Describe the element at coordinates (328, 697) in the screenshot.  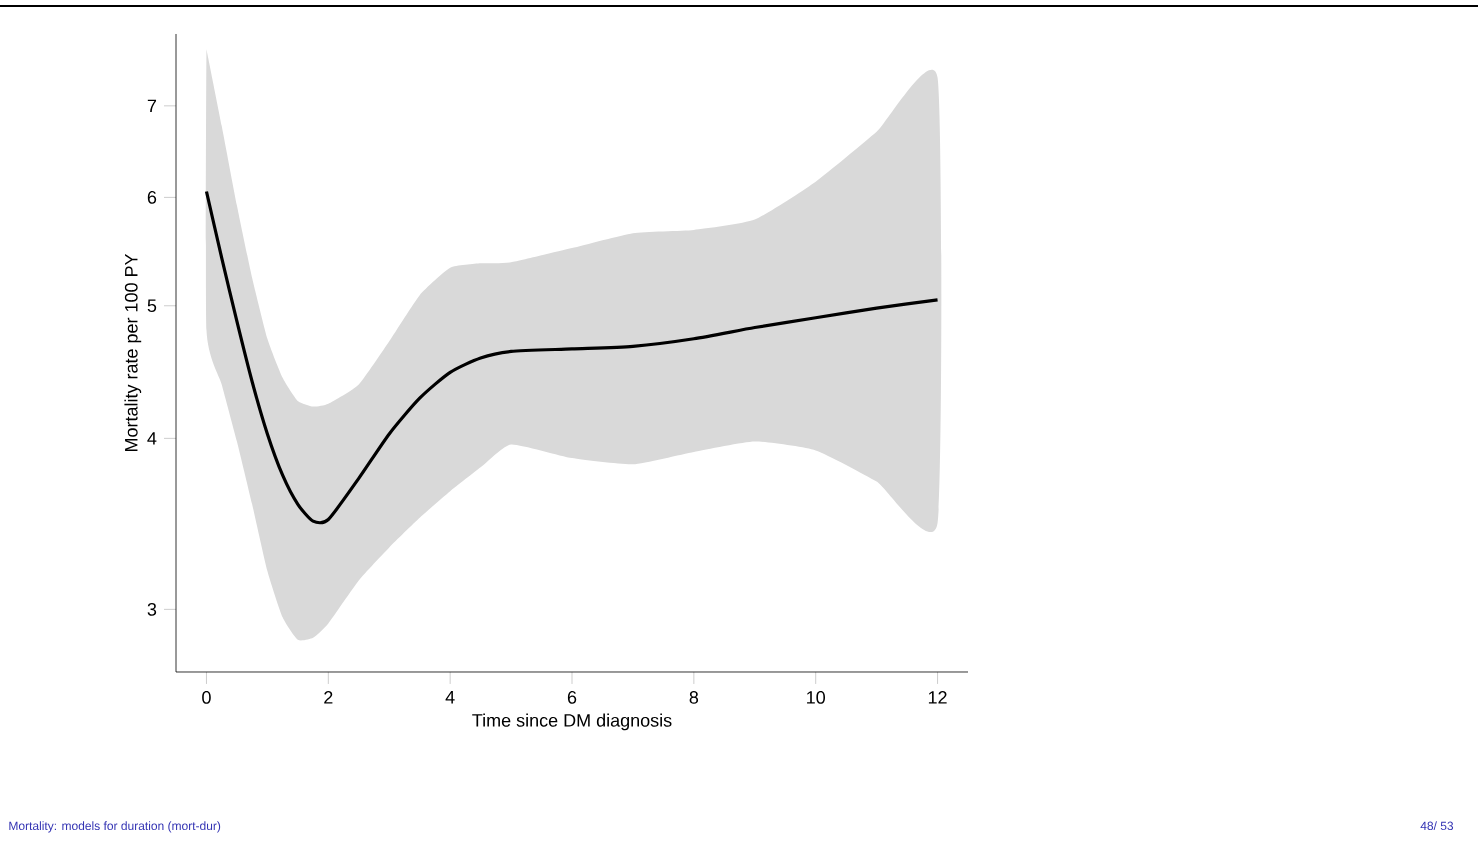
I see `x-tick-label: 2` at that location.